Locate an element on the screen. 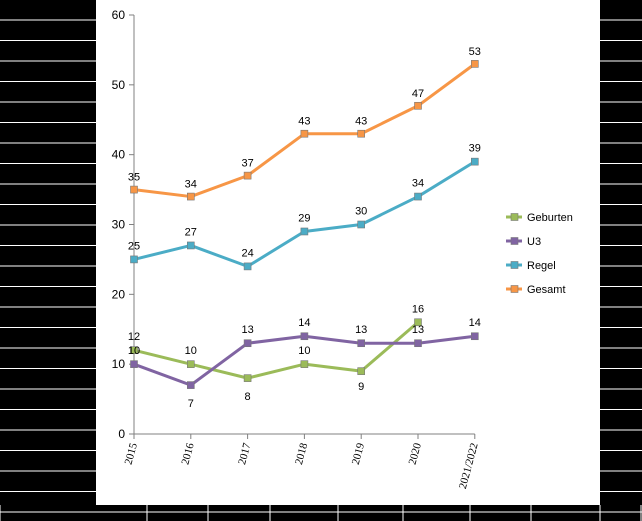 The width and height of the screenshot is (642, 521). data-label-regel: 34 is located at coordinates (418, 184).